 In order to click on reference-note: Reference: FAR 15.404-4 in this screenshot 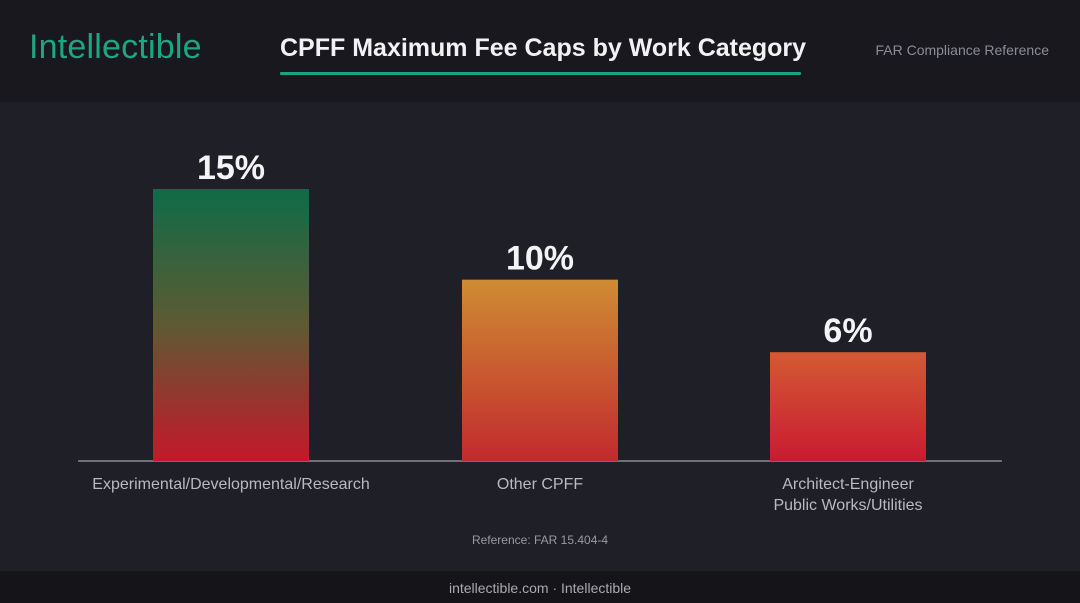, I will do `click(540, 540)`.